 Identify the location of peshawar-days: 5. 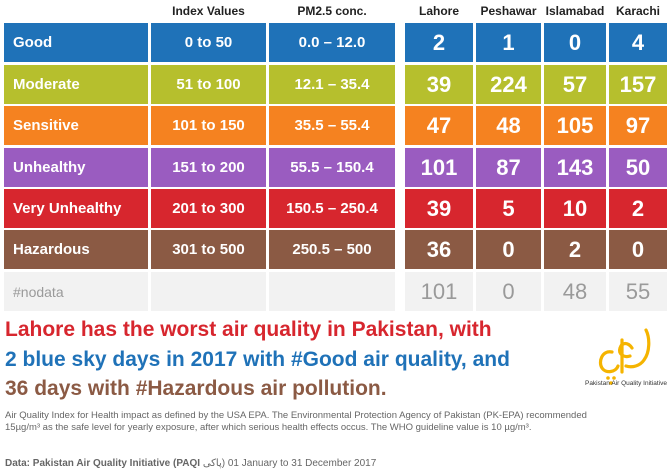
(508, 208).